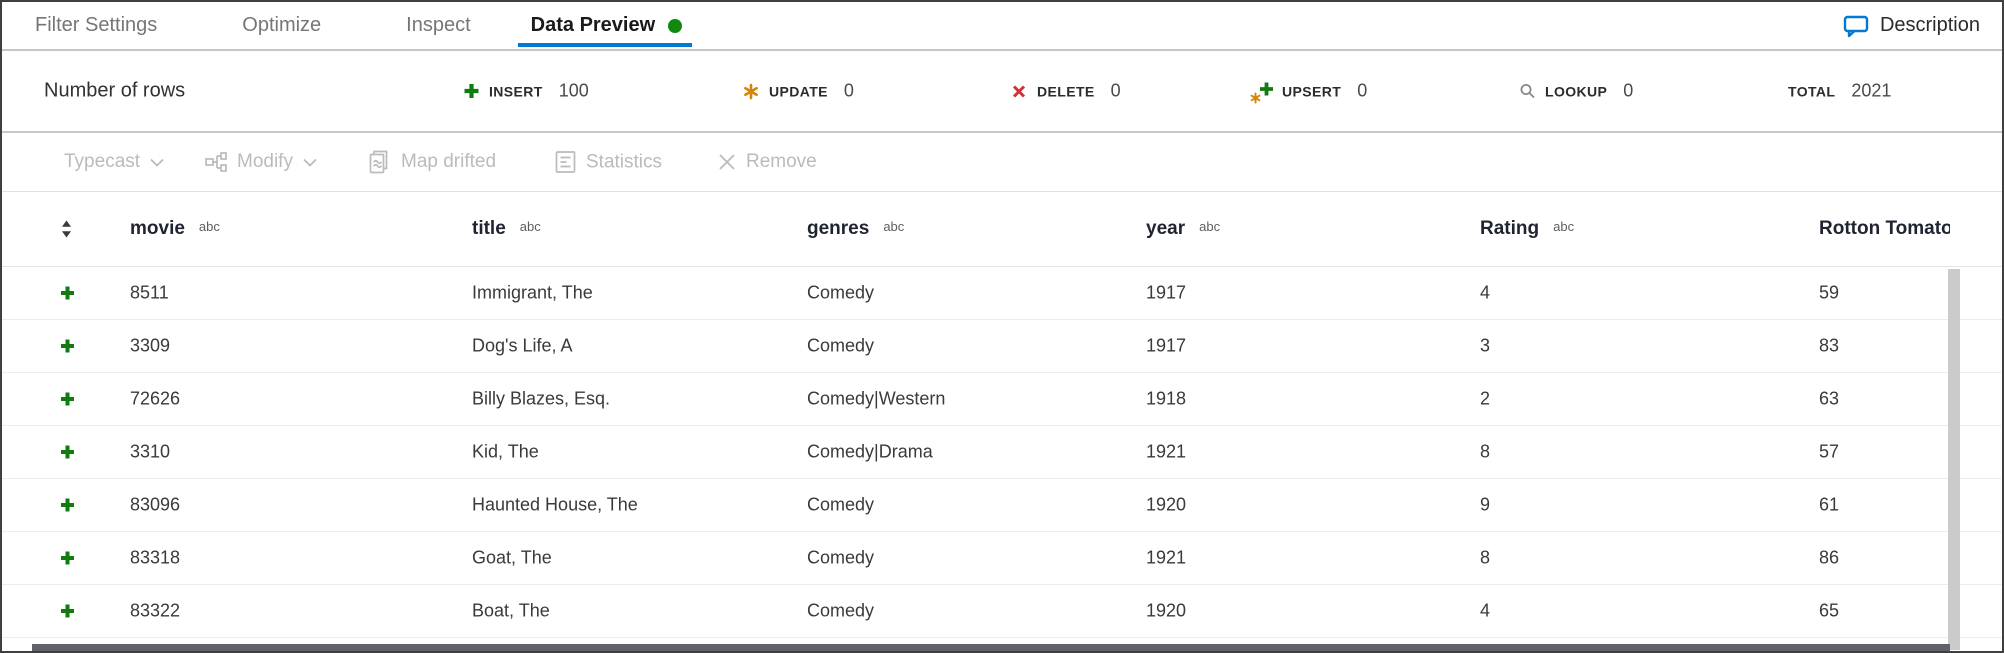 This screenshot has height=653, width=2004. What do you see at coordinates (175, 228) in the screenshot?
I see `column-header-movie: movie abc` at bounding box center [175, 228].